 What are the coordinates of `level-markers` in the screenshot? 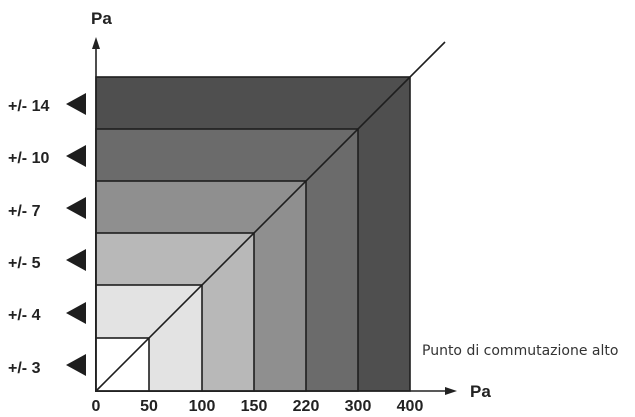 It's located at (76, 234).